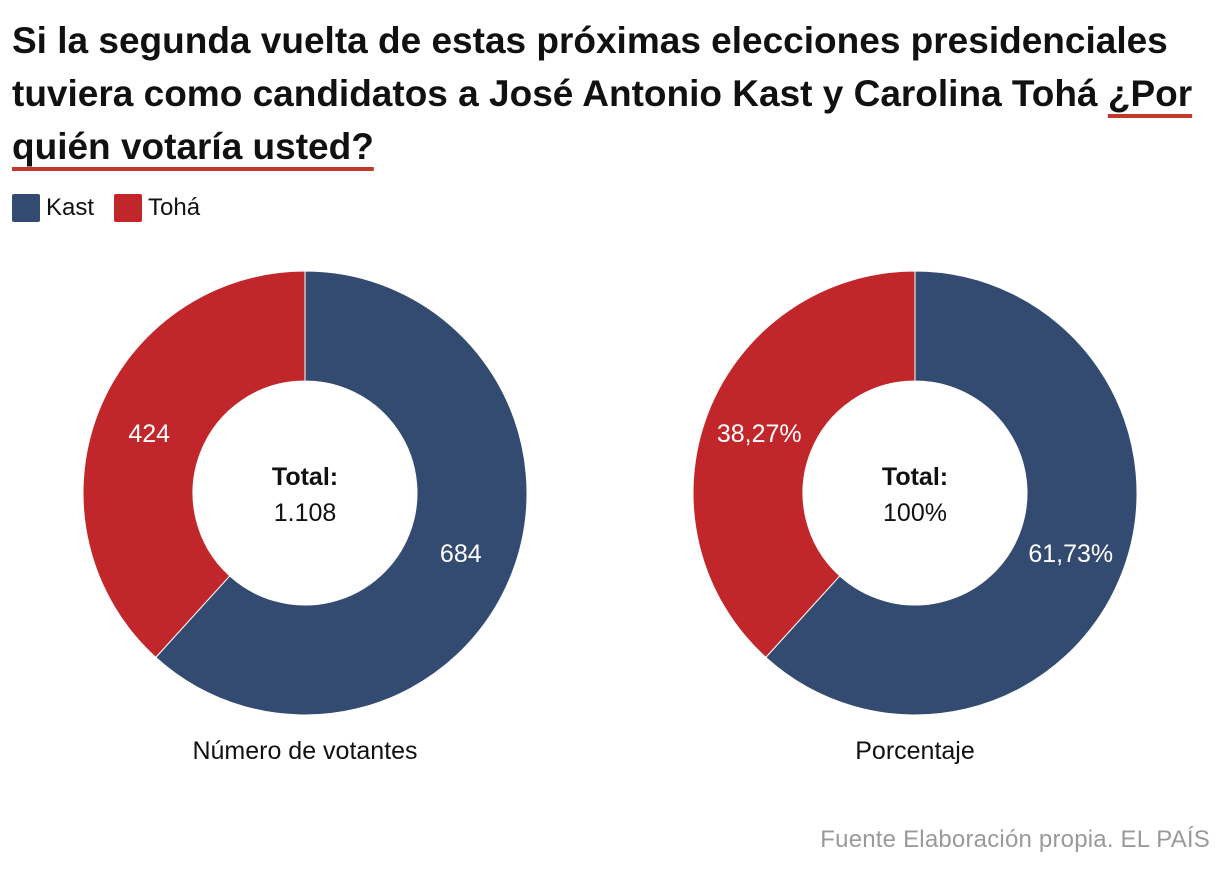 The height and width of the screenshot is (874, 1220). Describe the element at coordinates (915, 751) in the screenshot. I see `donut-2-caption: Porcentaje` at that location.